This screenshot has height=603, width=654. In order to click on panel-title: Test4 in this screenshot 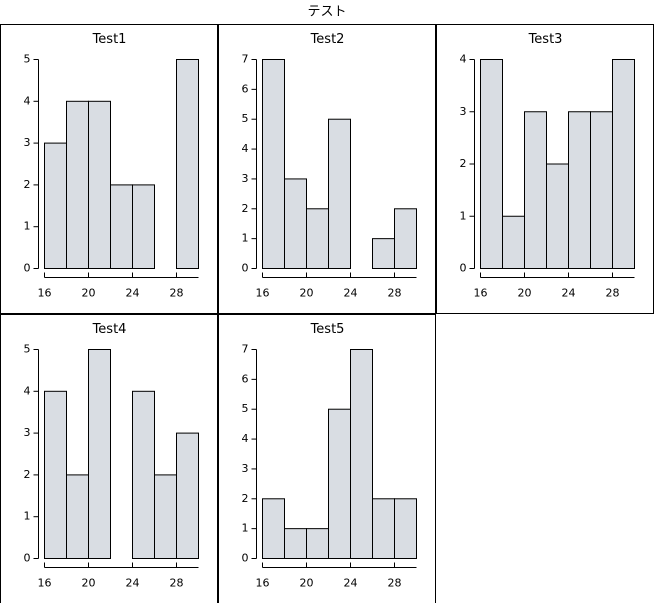, I will do `click(109, 329)`.